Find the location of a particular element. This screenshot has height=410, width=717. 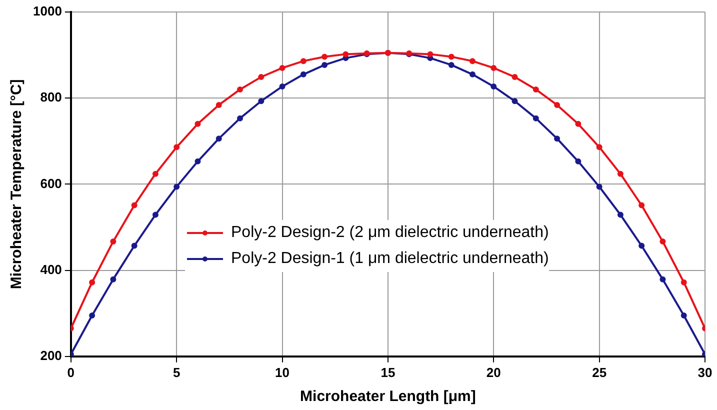

y-tick-label: 400 is located at coordinates (51, 269).